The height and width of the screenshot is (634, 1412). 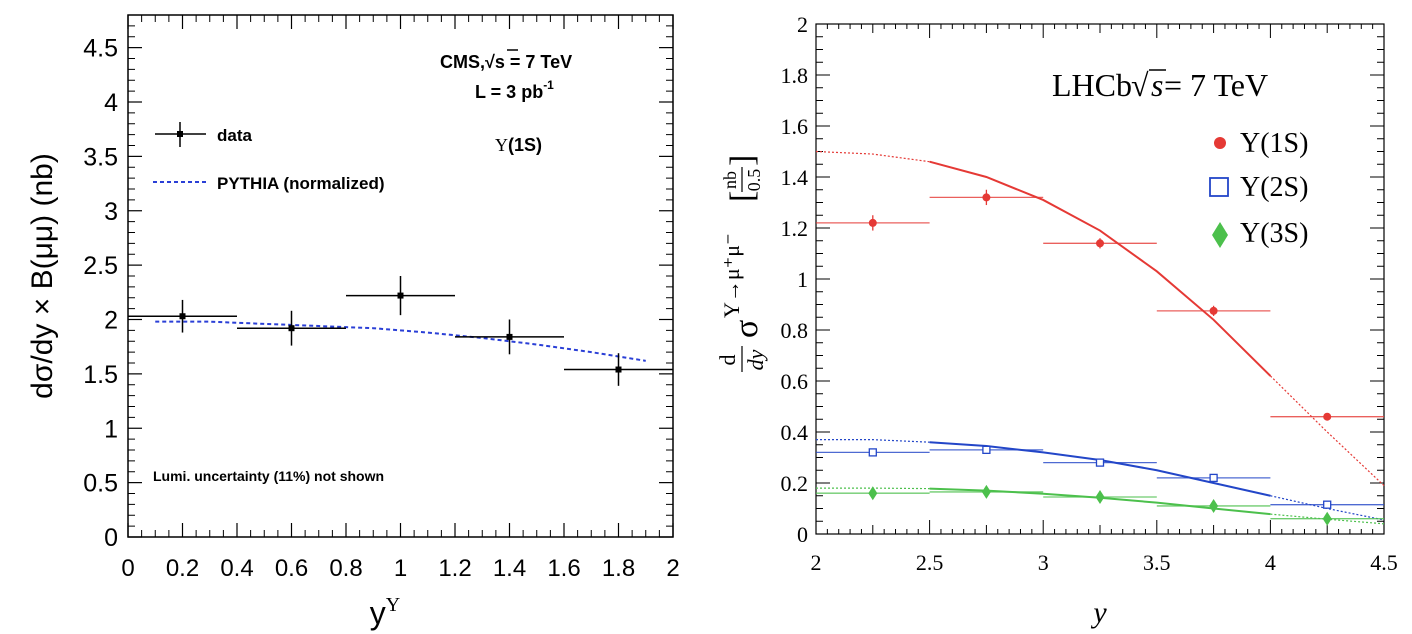 What do you see at coordinates (1104, 562) in the screenshot?
I see `lhcb-x-tick-labels: 2 2.5 3 3.5 4 4.5` at bounding box center [1104, 562].